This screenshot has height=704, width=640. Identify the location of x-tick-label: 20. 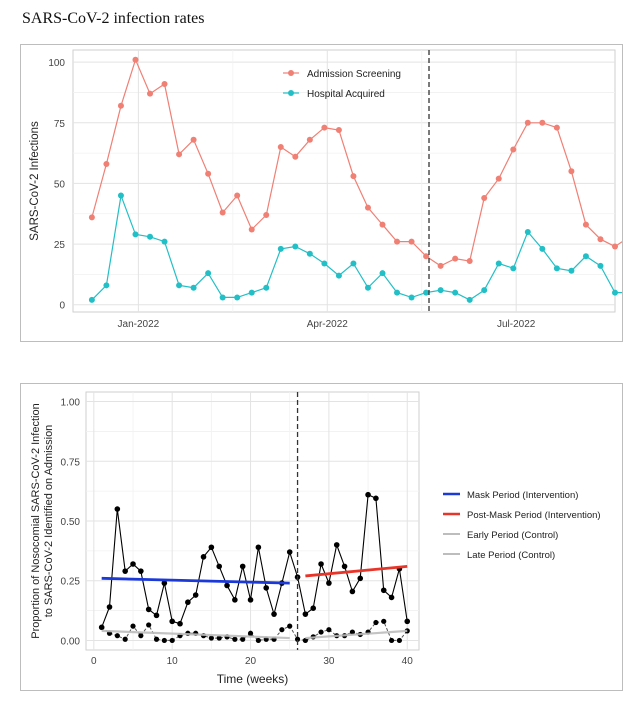
(251, 661).